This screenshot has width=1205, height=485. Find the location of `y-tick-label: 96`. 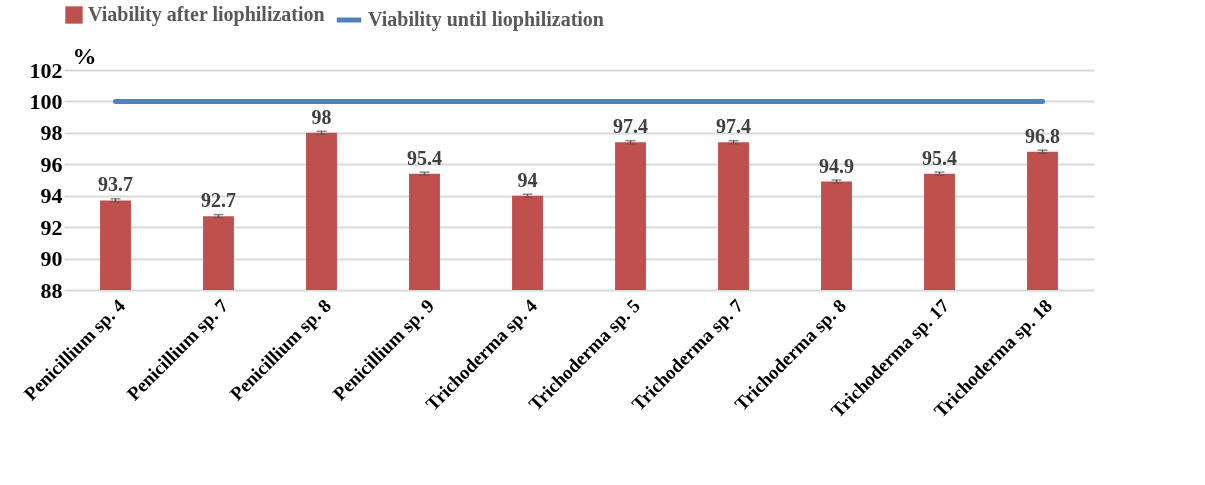

y-tick-label: 96 is located at coordinates (51, 164).